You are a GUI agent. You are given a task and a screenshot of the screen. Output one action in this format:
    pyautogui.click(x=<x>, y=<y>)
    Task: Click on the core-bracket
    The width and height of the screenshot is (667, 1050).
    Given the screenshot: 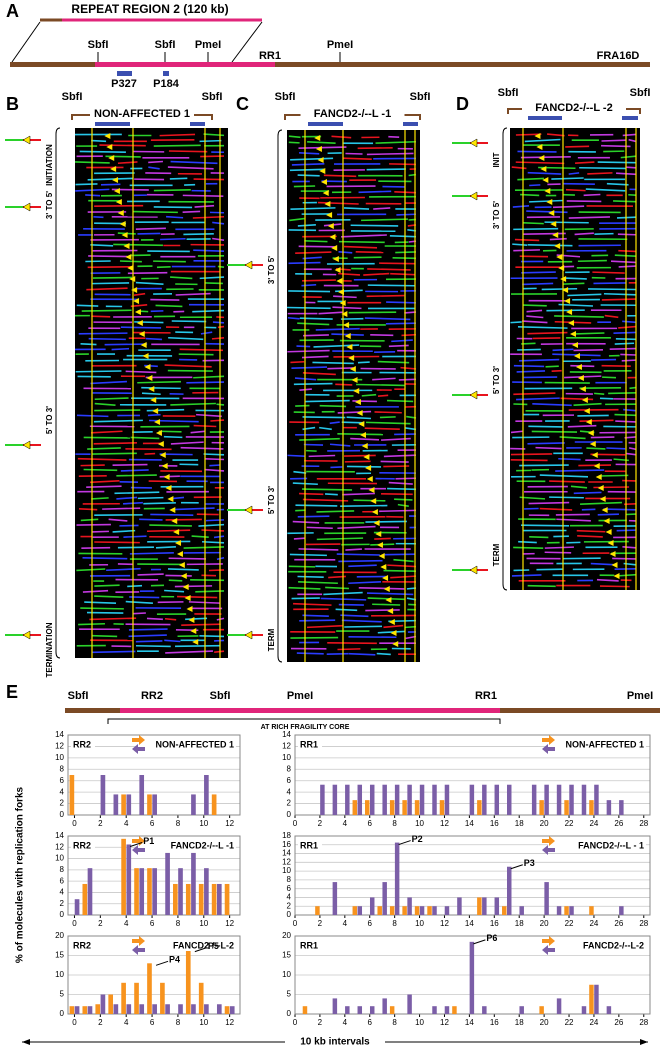 What is the action you would take?
    pyautogui.click(x=304, y=721)
    